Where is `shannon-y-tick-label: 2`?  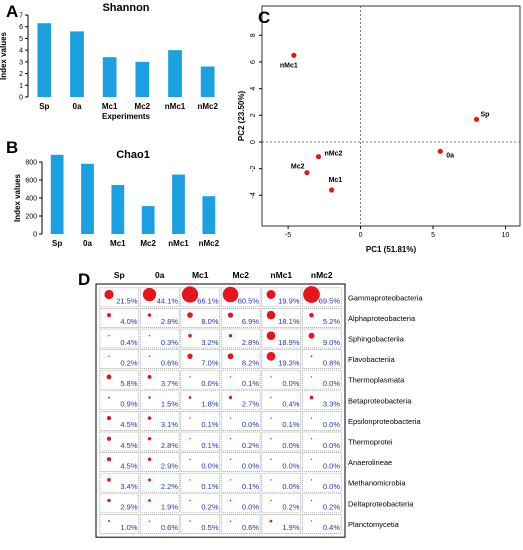
shannon-y-tick-label: 2 is located at coordinates (21, 74).